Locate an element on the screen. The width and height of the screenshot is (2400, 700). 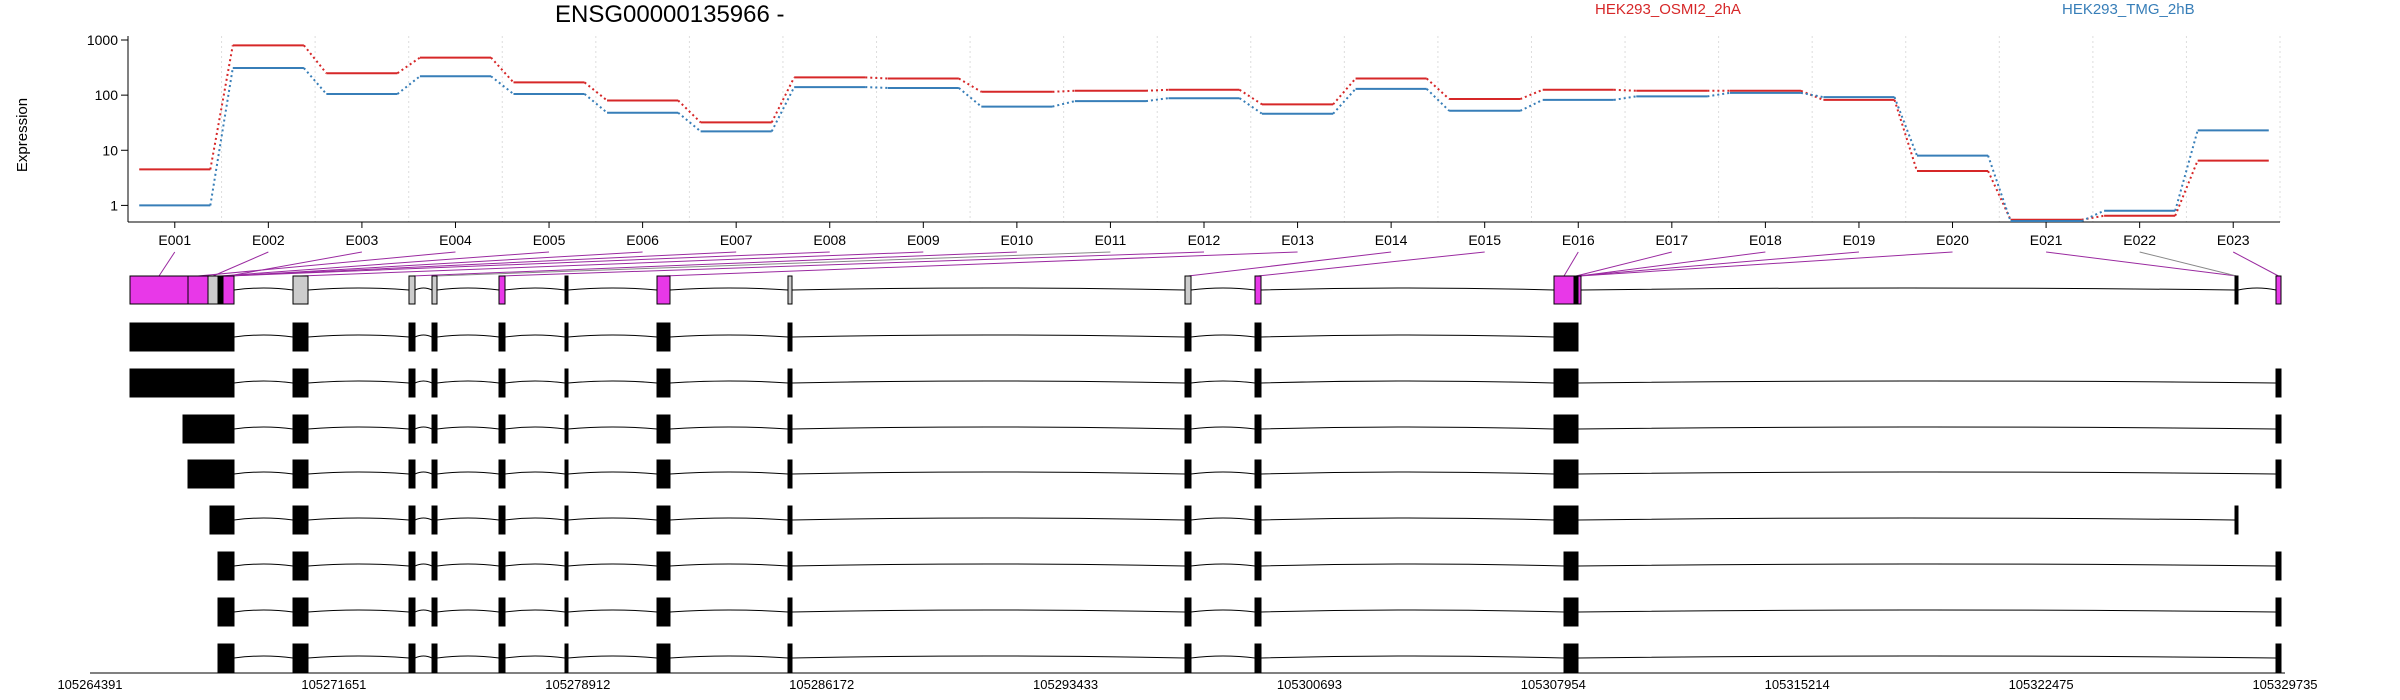
y-axis-label: Expression is located at coordinates (22, 135).